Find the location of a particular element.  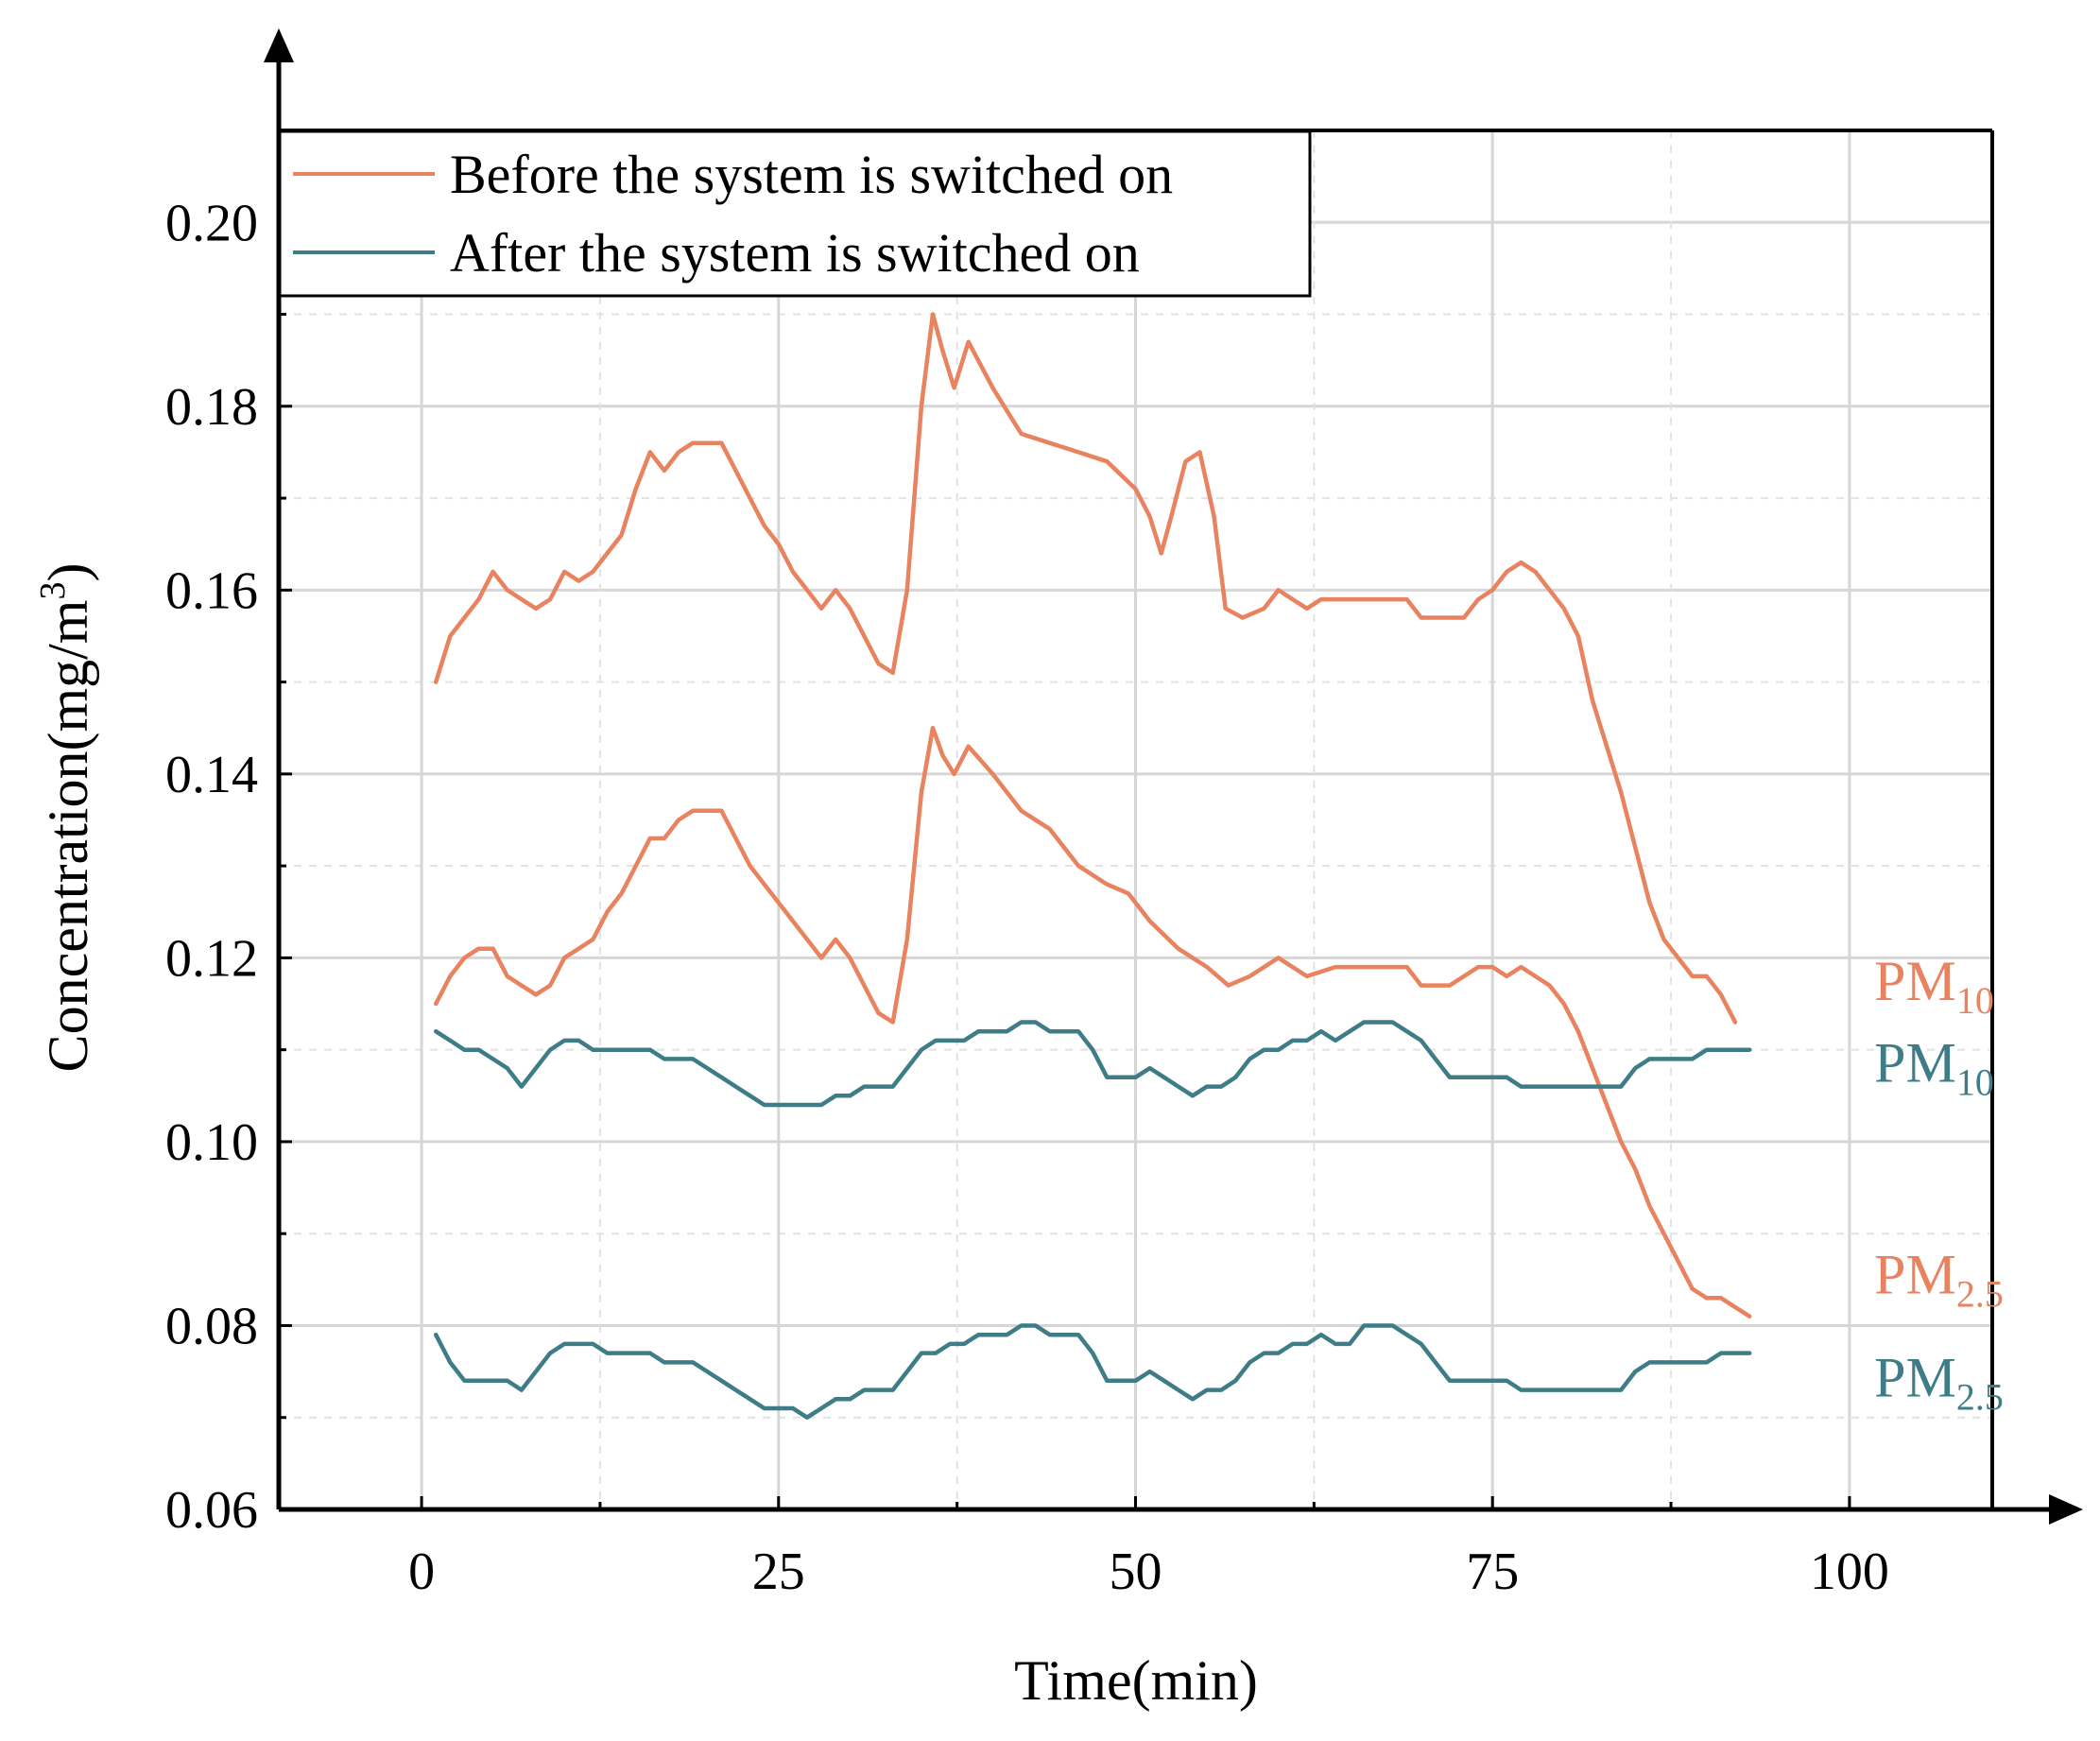

end-label-pm10-after: PM10 is located at coordinates (1934, 1068).